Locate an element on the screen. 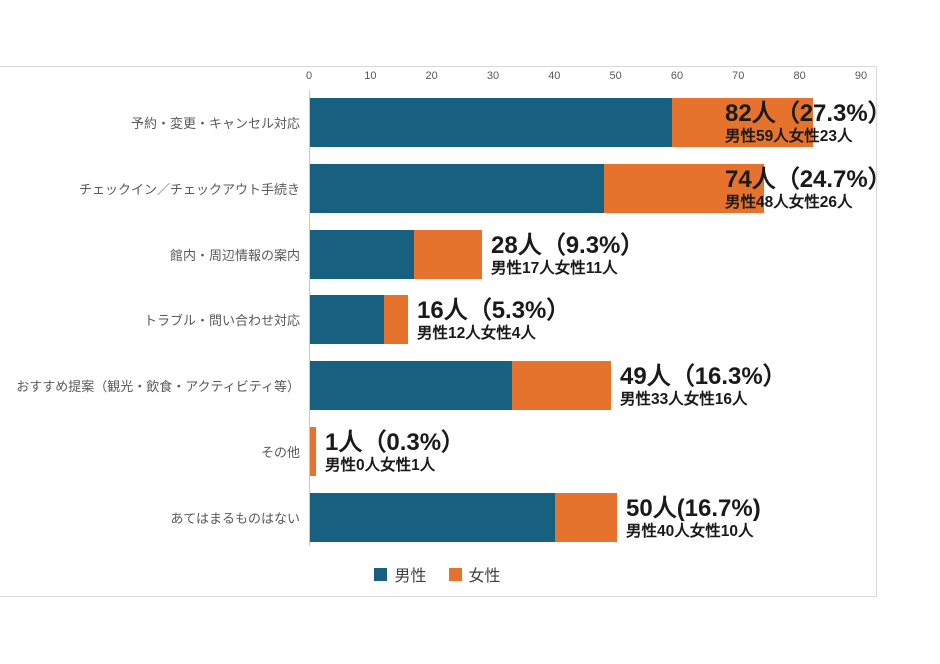 Image resolution: width=940 pixels, height=664 pixels. data-label-total: 1人（0.3%） is located at coordinates (395, 442).